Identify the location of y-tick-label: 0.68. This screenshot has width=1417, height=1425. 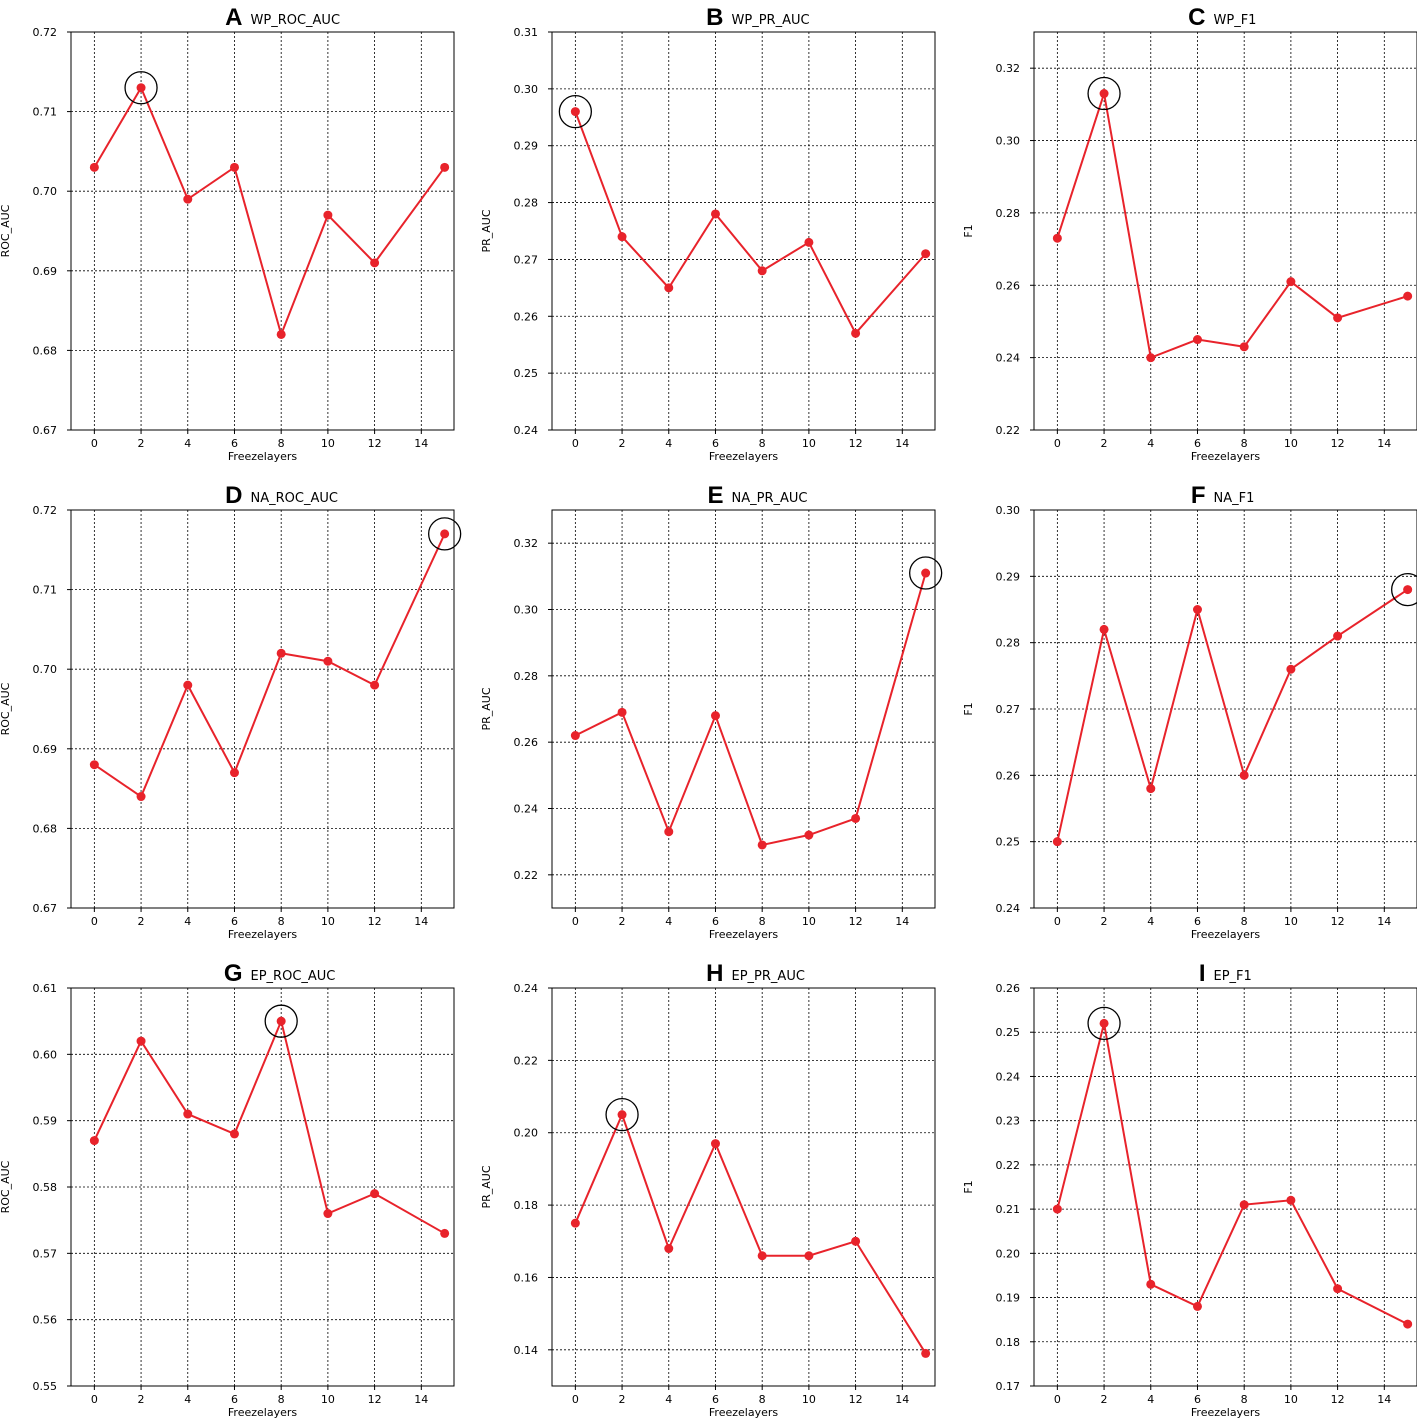
(45, 828).